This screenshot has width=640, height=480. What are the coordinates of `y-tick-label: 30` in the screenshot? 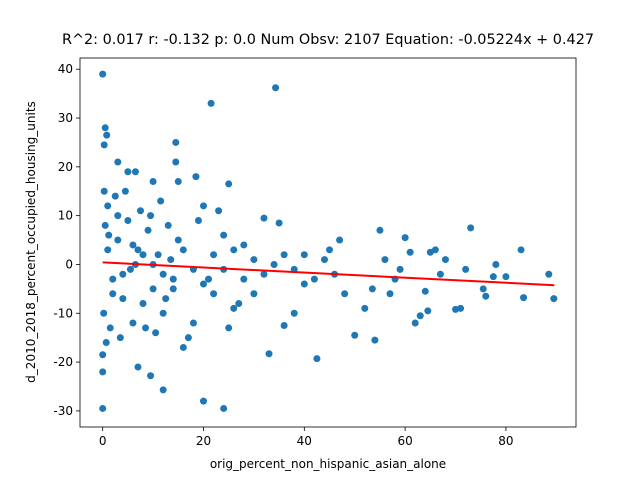 It's located at (65, 118).